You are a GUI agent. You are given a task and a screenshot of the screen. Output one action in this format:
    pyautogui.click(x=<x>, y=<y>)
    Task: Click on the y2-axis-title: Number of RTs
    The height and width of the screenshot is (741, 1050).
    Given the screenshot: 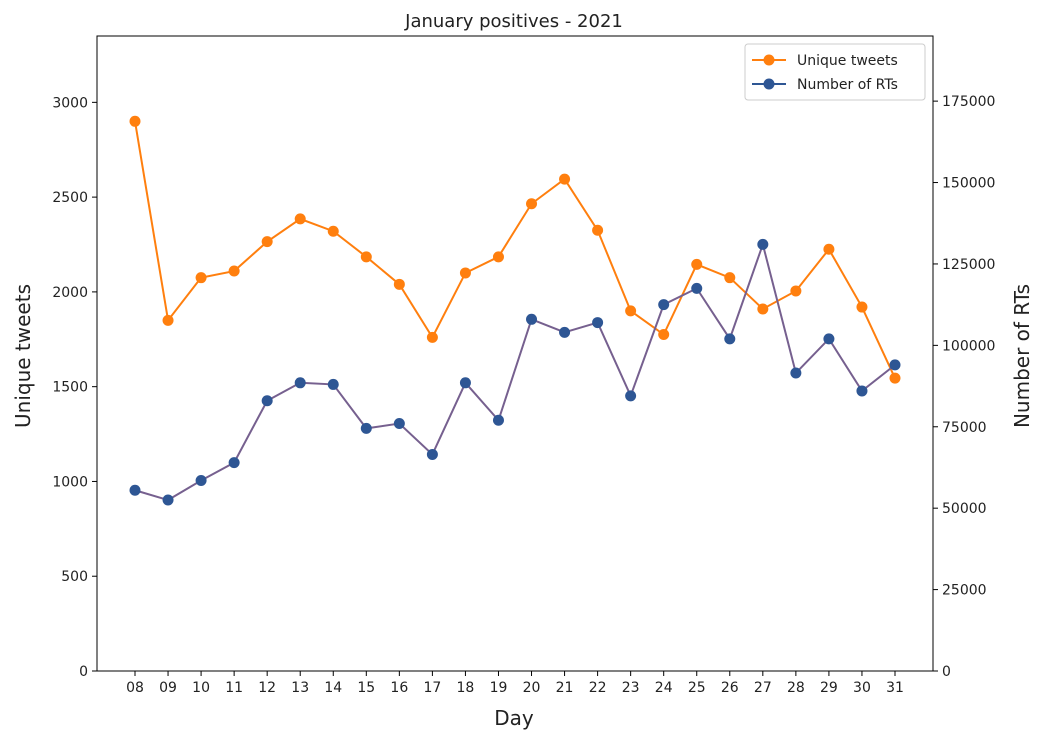 What is the action you would take?
    pyautogui.click(x=1022, y=356)
    